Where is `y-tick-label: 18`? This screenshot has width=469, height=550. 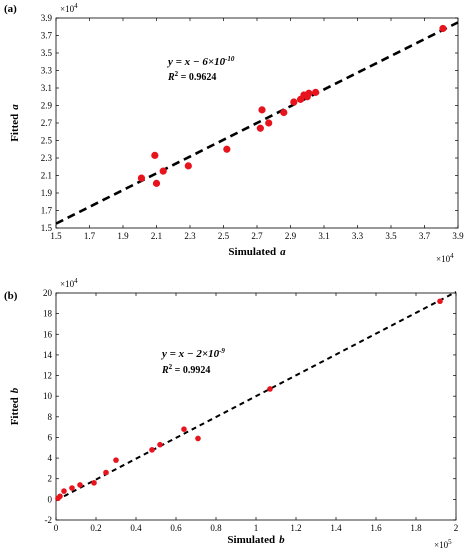
y-tick-label: 18 is located at coordinates (48, 314).